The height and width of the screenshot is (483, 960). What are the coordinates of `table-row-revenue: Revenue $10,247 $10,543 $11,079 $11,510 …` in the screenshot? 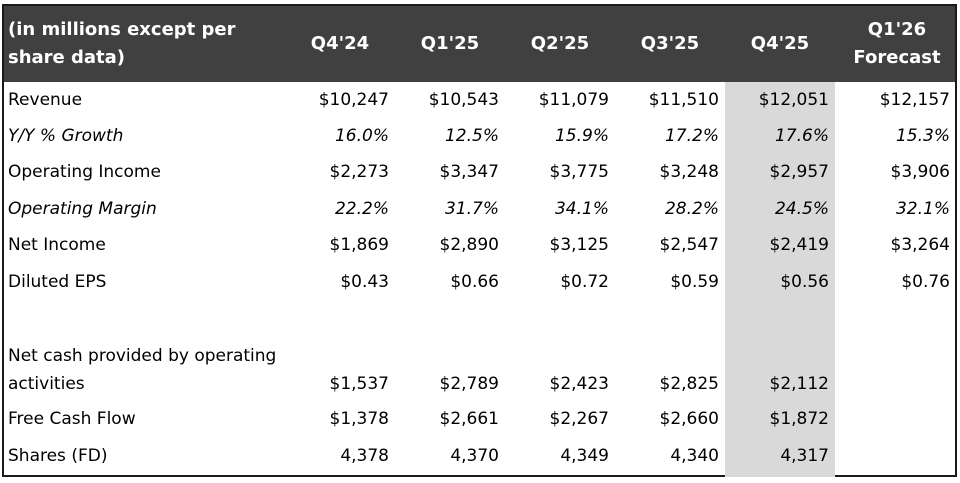 It's located at (479, 100).